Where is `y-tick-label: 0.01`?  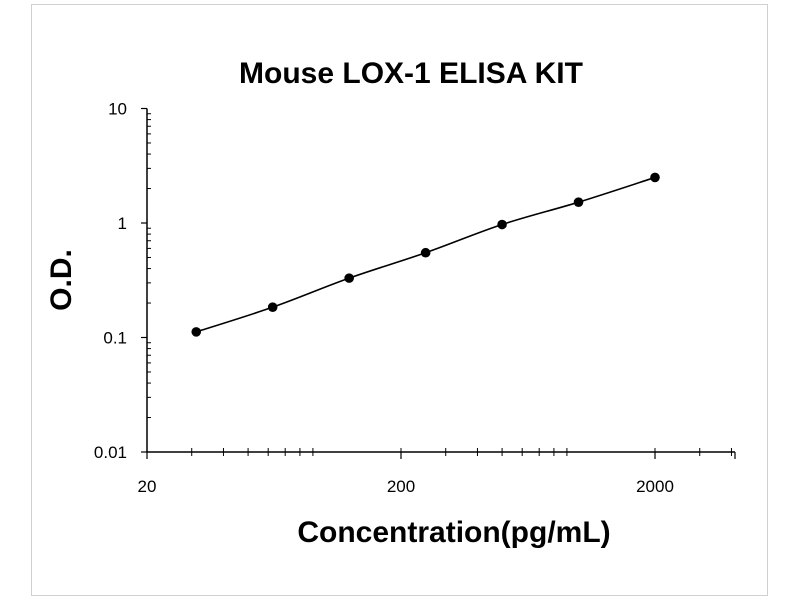 y-tick-label: 0.01 is located at coordinates (110, 452).